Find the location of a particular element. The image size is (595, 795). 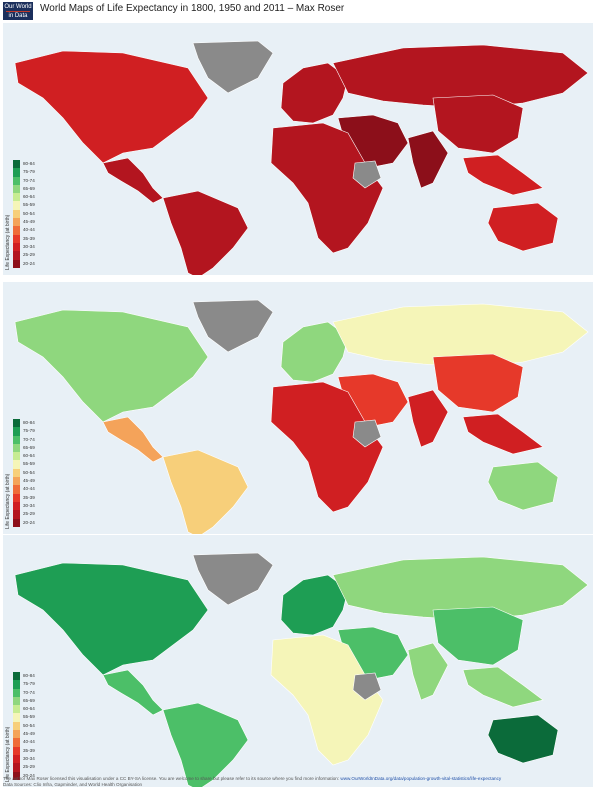

our-world-in-data-logo: Our World in Data is located at coordinates (18, 11).